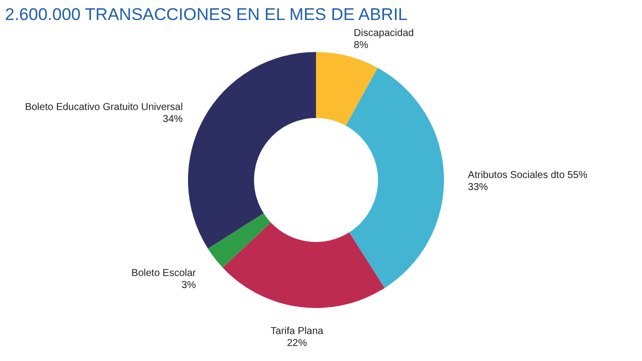  Describe the element at coordinates (206, 14) in the screenshot. I see `chart-title: 2.600.000 TRANSACCIONES EN EL MES DE ABRIL` at that location.